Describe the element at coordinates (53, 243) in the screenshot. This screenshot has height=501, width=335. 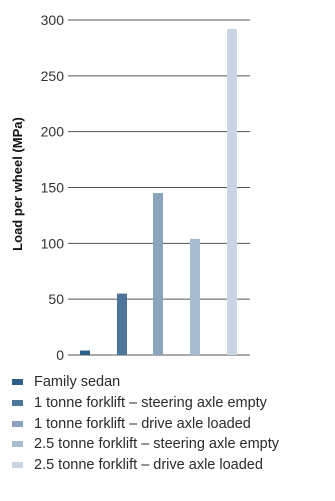
I see `y-tick-label: 100` at that location.